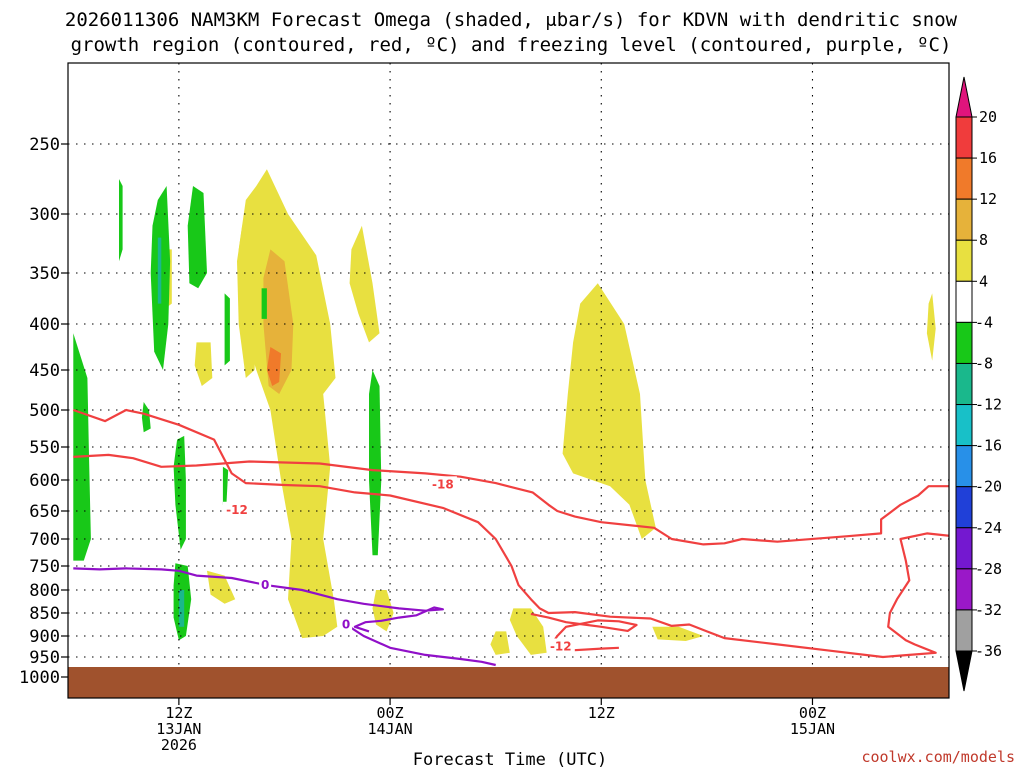 The height and width of the screenshot is (768, 1024). I want to click on freezing-contour-label-0-bg, so click(265, 585).